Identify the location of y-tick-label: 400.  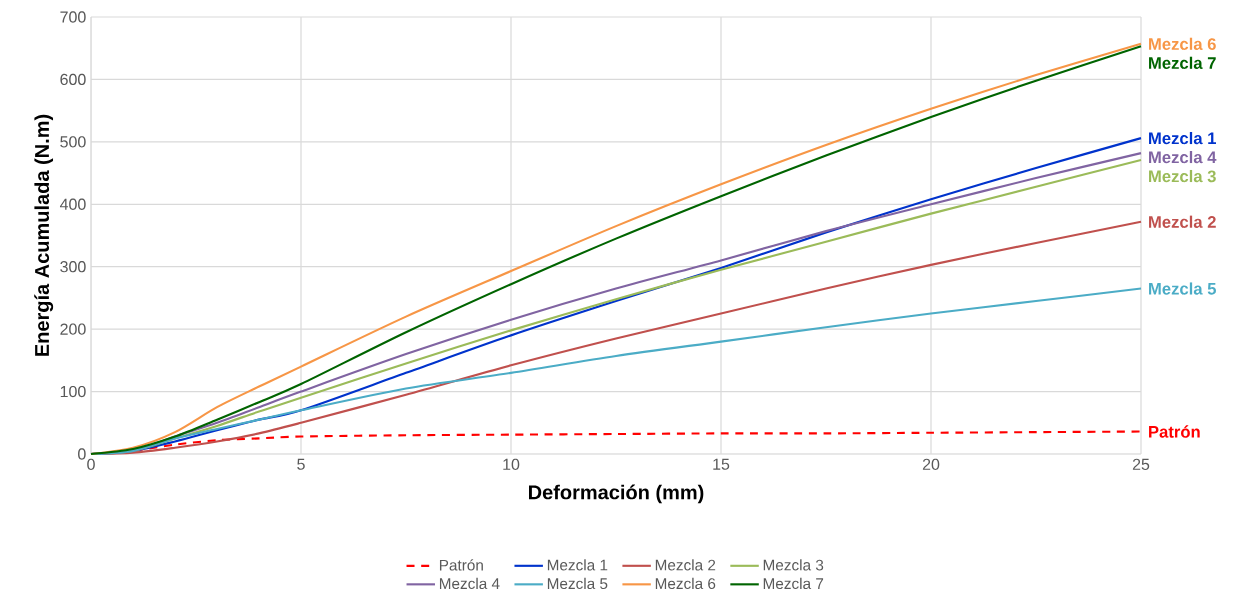
(72, 204).